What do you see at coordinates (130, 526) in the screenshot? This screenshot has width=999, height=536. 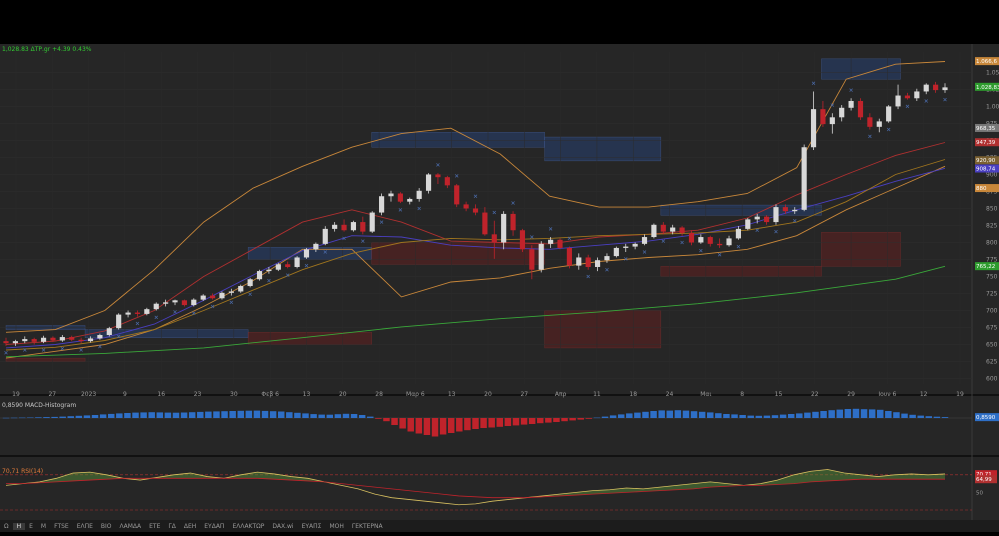 I see `toolbar-item: ΛΑΜΔΑ` at bounding box center [130, 526].